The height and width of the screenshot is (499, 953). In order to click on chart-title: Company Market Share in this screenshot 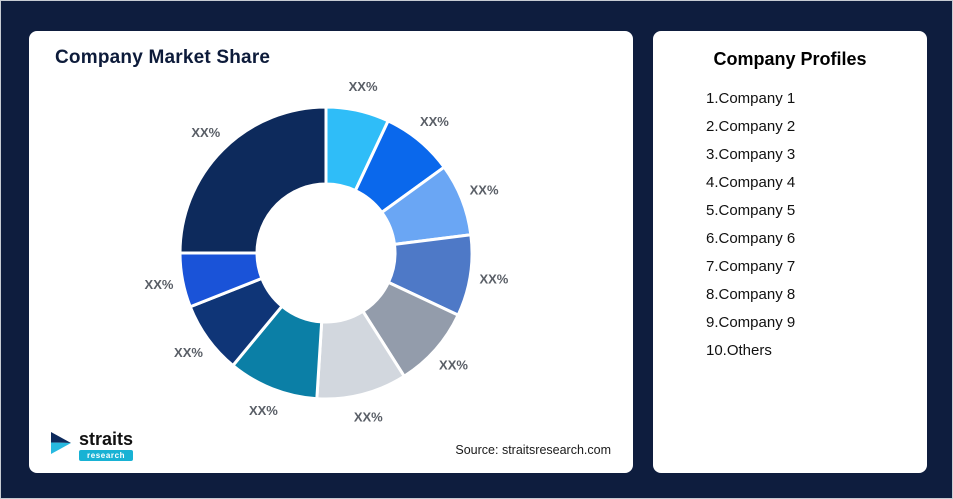, I will do `click(163, 57)`.